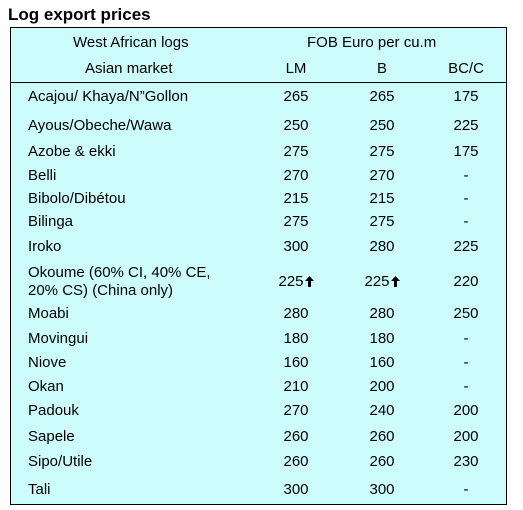 The image size is (523, 510). Describe the element at coordinates (382, 362) in the screenshot. I see `row-b: 160` at that location.